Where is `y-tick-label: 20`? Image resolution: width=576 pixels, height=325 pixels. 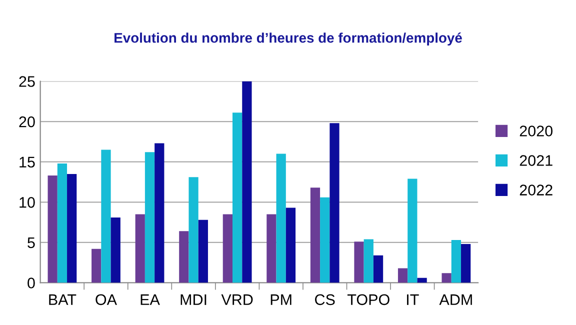
y-tick-label: 20 is located at coordinates (27, 122).